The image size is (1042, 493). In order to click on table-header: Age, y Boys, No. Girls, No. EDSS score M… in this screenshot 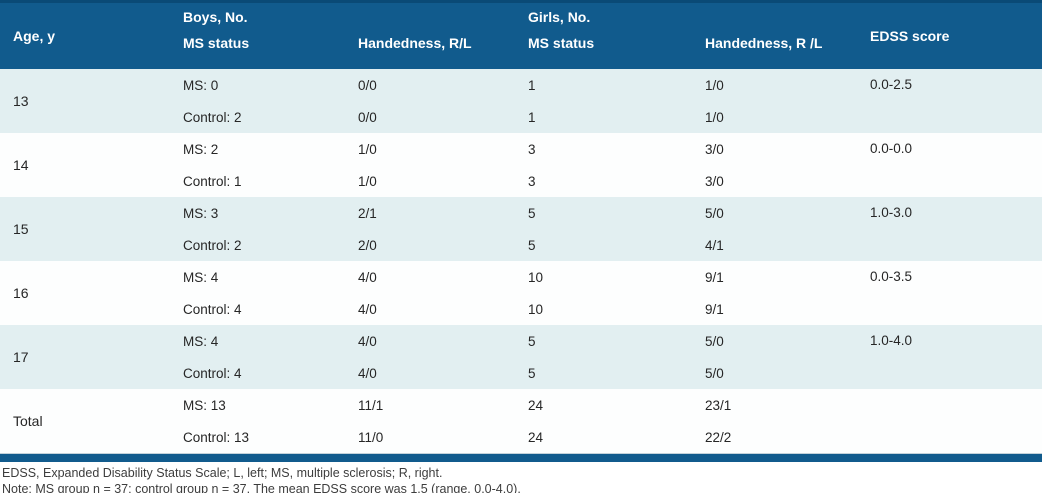, I will do `click(521, 35)`.